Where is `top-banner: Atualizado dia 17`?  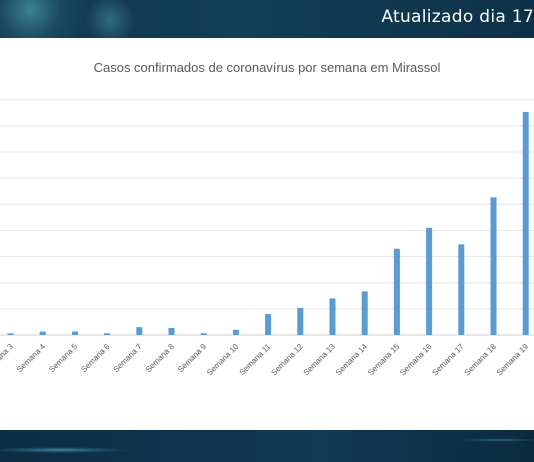 top-banner: Atualizado dia 17 is located at coordinates (267, 19).